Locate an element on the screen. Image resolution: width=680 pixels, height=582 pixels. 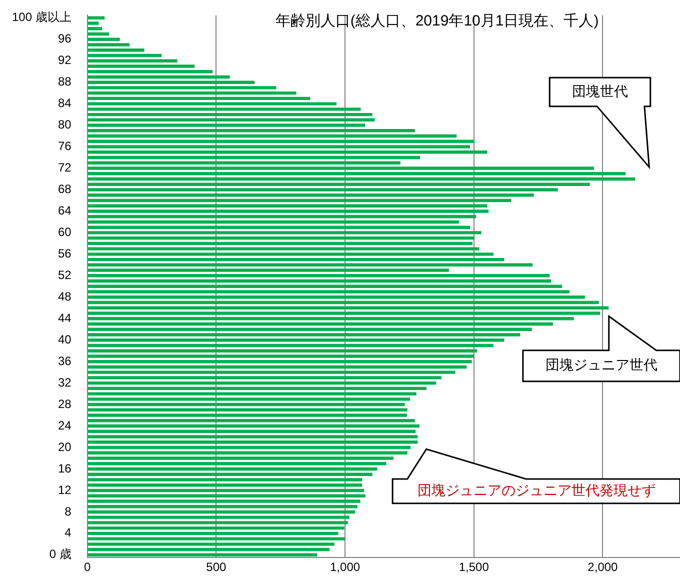
y-tick-label: 44 is located at coordinates (65, 317).